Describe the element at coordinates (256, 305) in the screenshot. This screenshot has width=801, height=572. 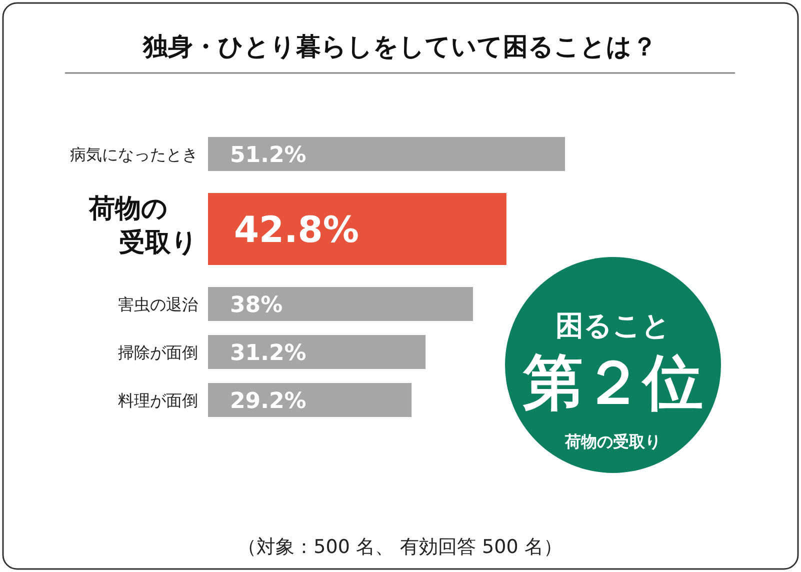
I see `data-label: 38%` at that location.